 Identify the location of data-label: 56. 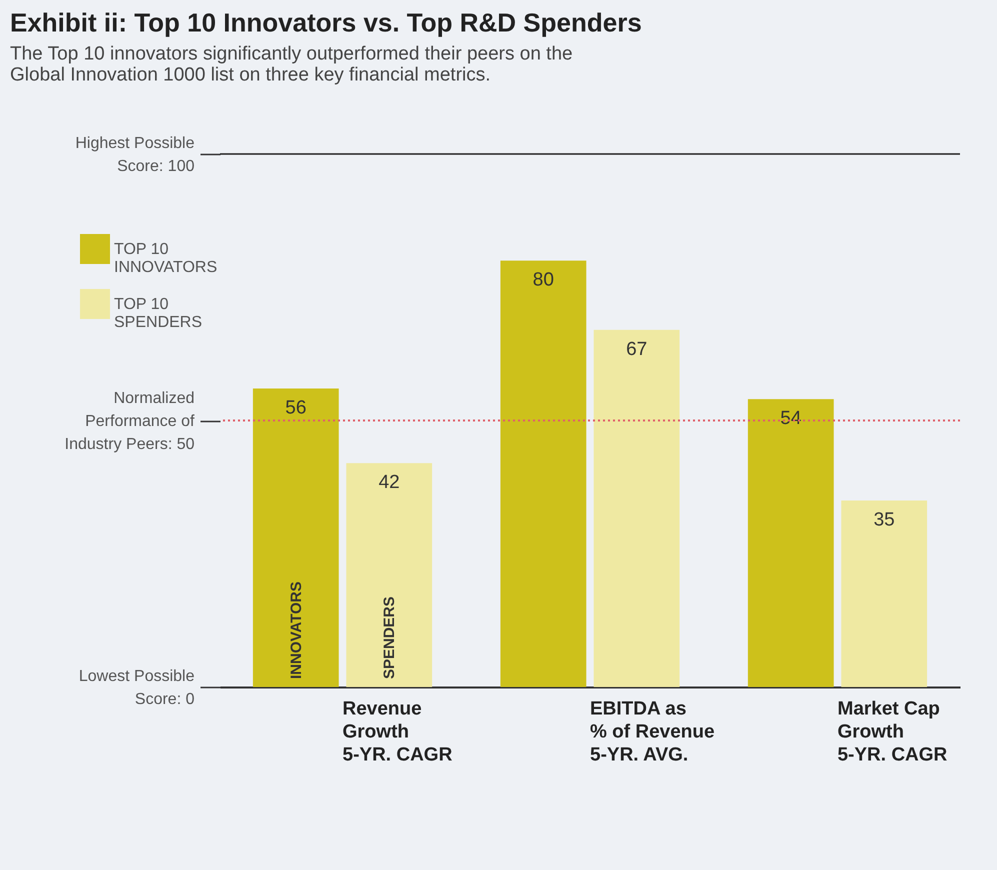
(295, 408).